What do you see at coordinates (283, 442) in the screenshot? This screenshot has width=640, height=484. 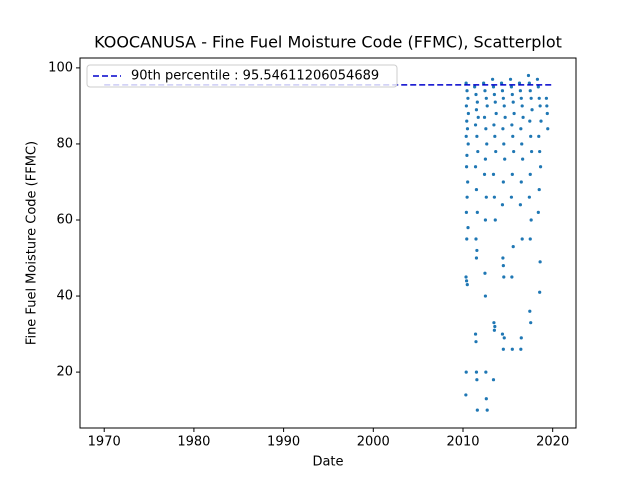 I see `x-tick-label: 1990` at bounding box center [283, 442].